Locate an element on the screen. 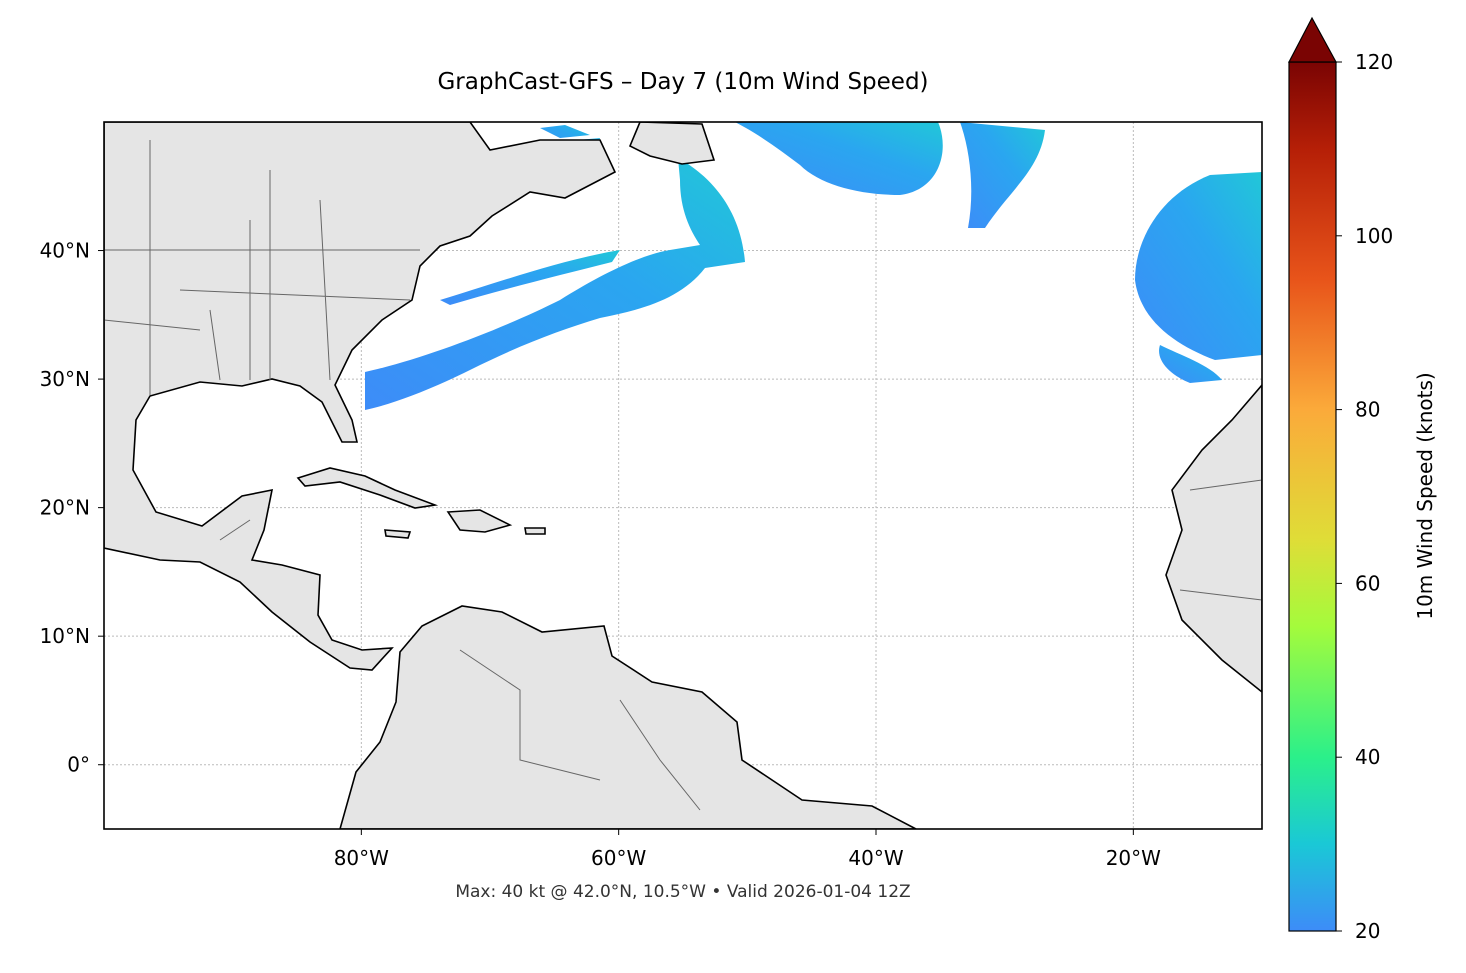 This screenshot has height=973, width=1466. x-tick-label: 60°W is located at coordinates (618, 858).